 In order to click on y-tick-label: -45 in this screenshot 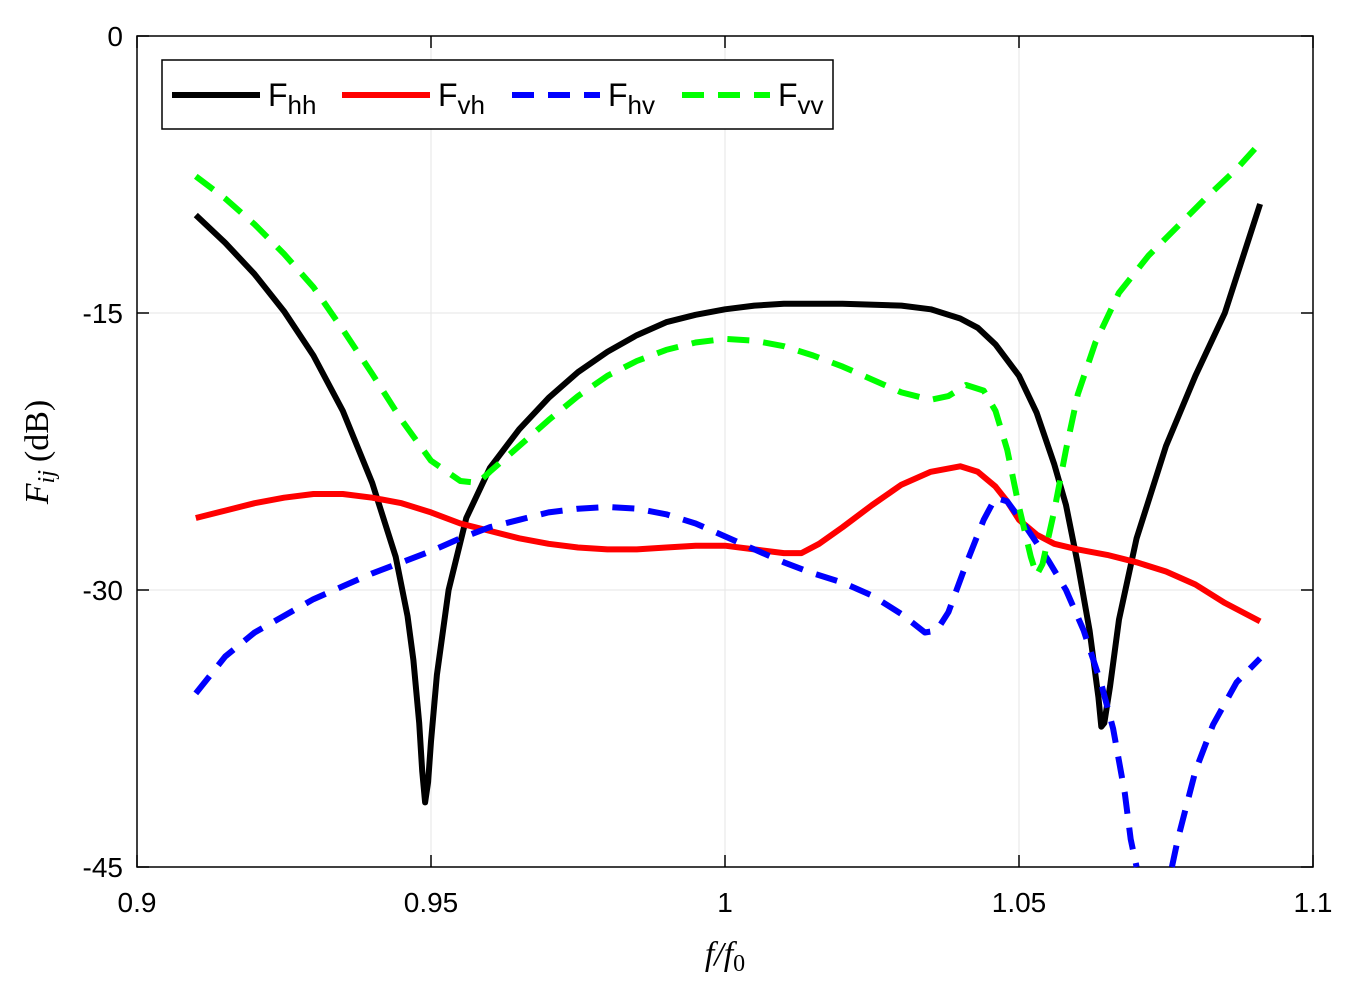, I will do `click(103, 867)`.